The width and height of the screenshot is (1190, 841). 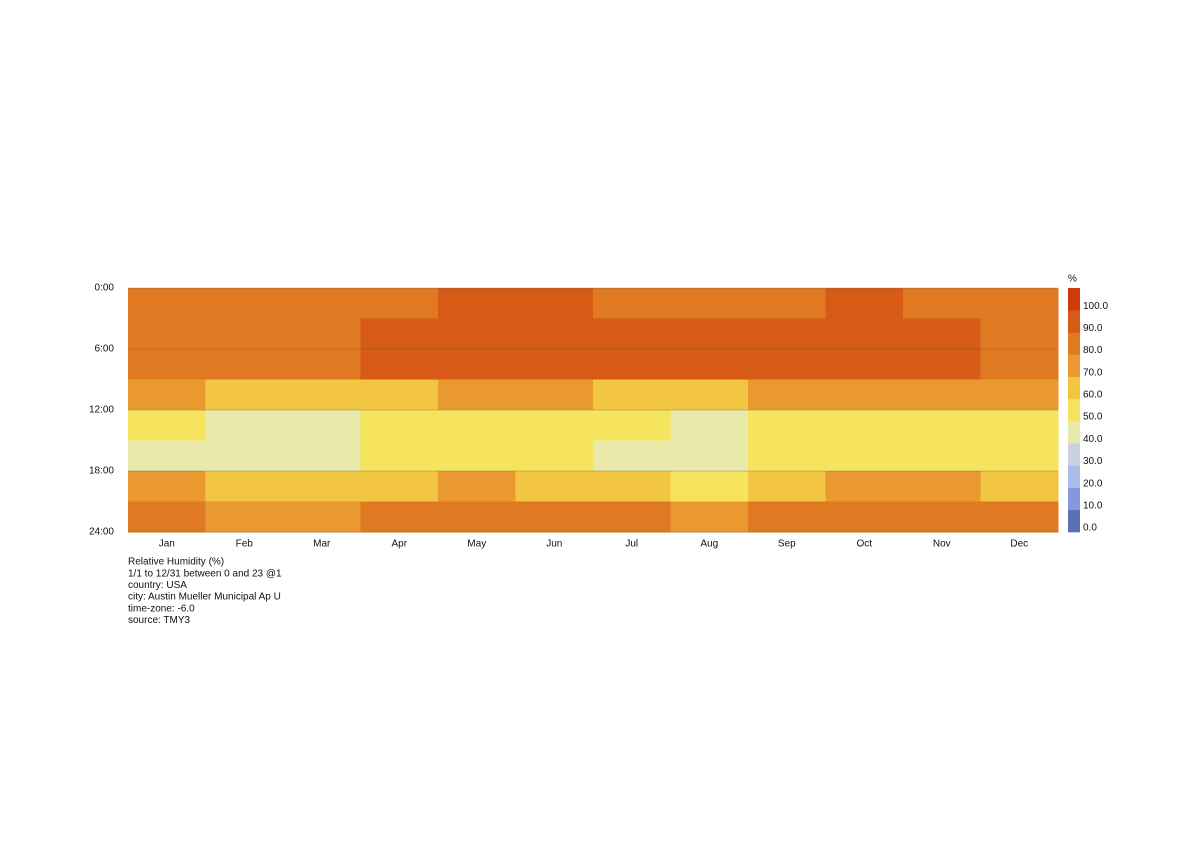 I want to click on x-tick-label: May, so click(x=476, y=544).